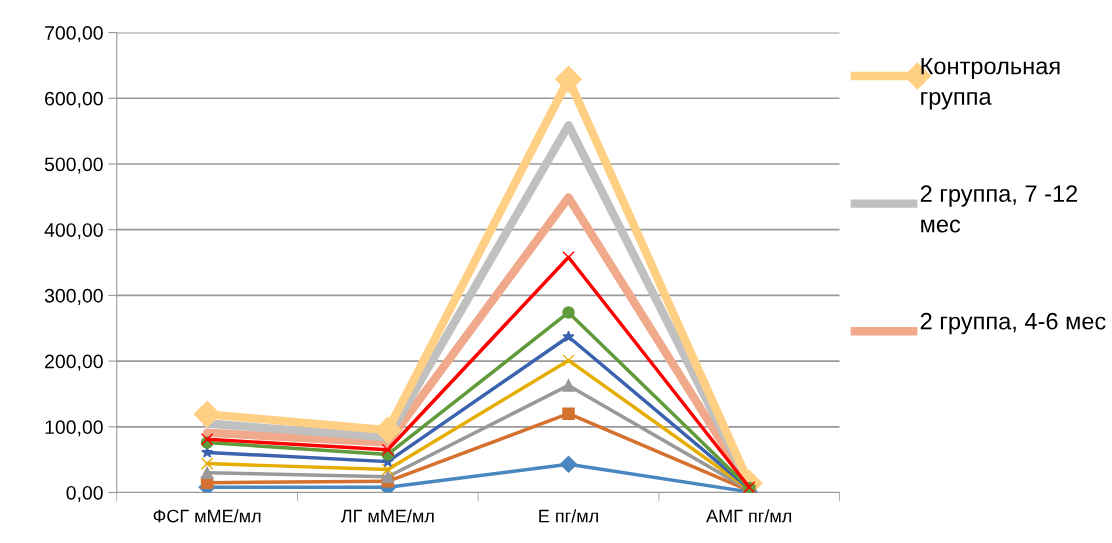 This screenshot has height=543, width=1112. I want to click on y-tick-label: 400,00, so click(73, 231).